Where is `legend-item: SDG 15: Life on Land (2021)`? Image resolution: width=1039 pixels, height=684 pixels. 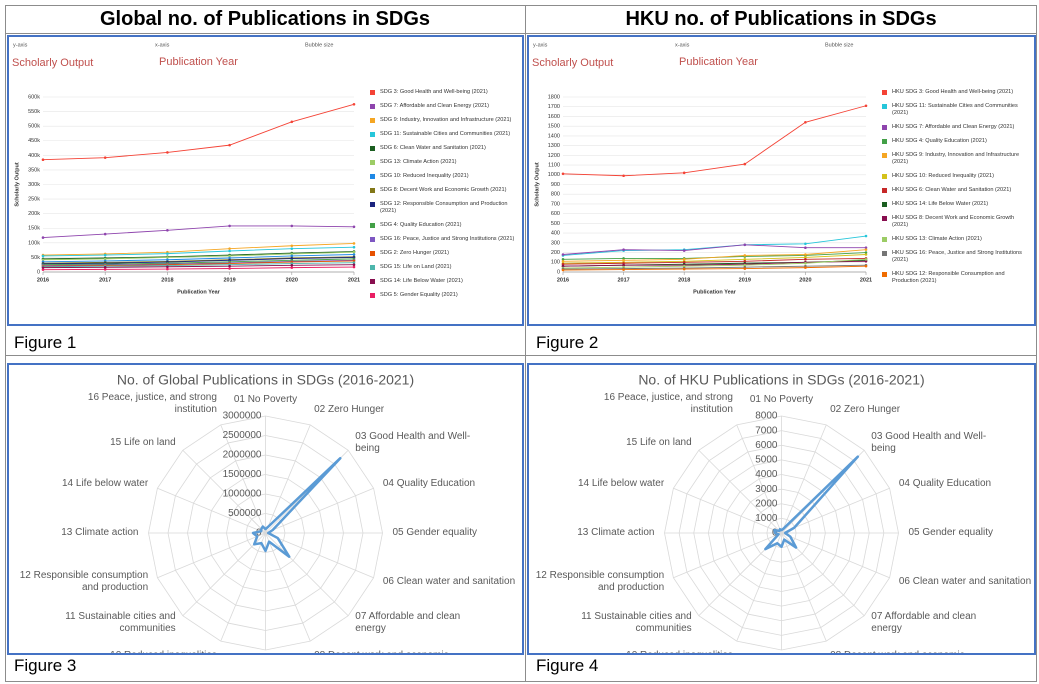
legend-item: SDG 15: Life on Land (2021) is located at coordinates (443, 267).